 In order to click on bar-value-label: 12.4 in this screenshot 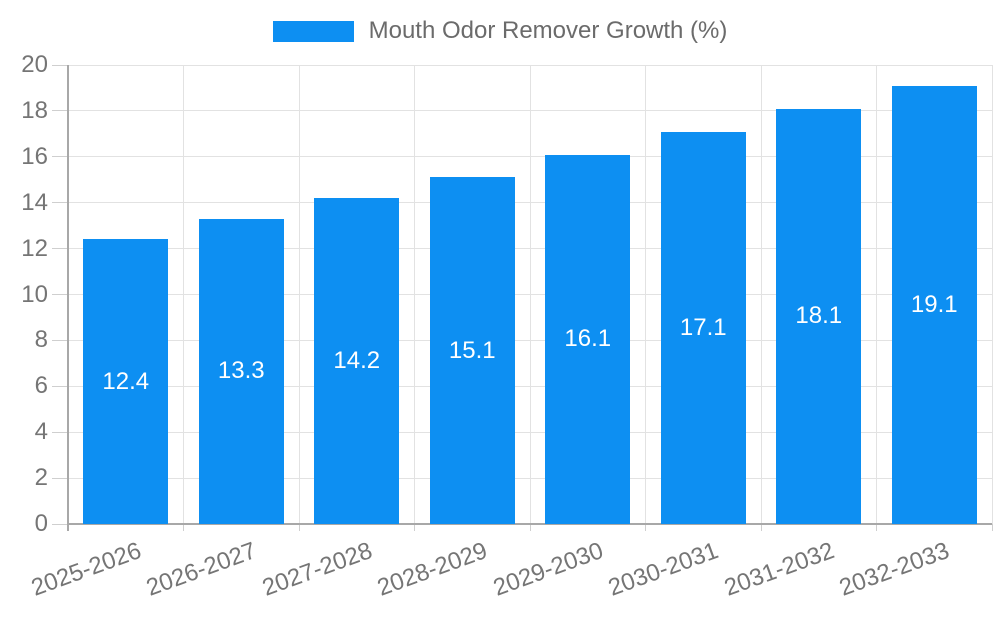, I will do `click(126, 381)`.